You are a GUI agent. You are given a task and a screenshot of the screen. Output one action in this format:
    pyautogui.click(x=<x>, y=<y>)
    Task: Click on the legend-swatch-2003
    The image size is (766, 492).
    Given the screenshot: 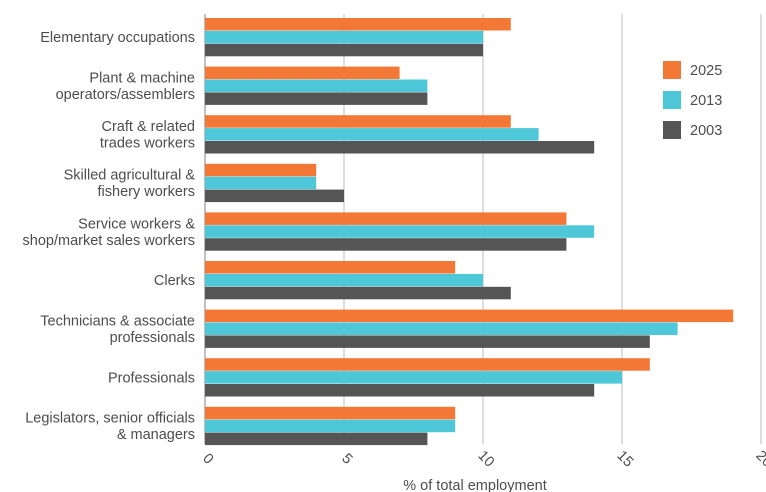 What is the action you would take?
    pyautogui.click(x=672, y=130)
    